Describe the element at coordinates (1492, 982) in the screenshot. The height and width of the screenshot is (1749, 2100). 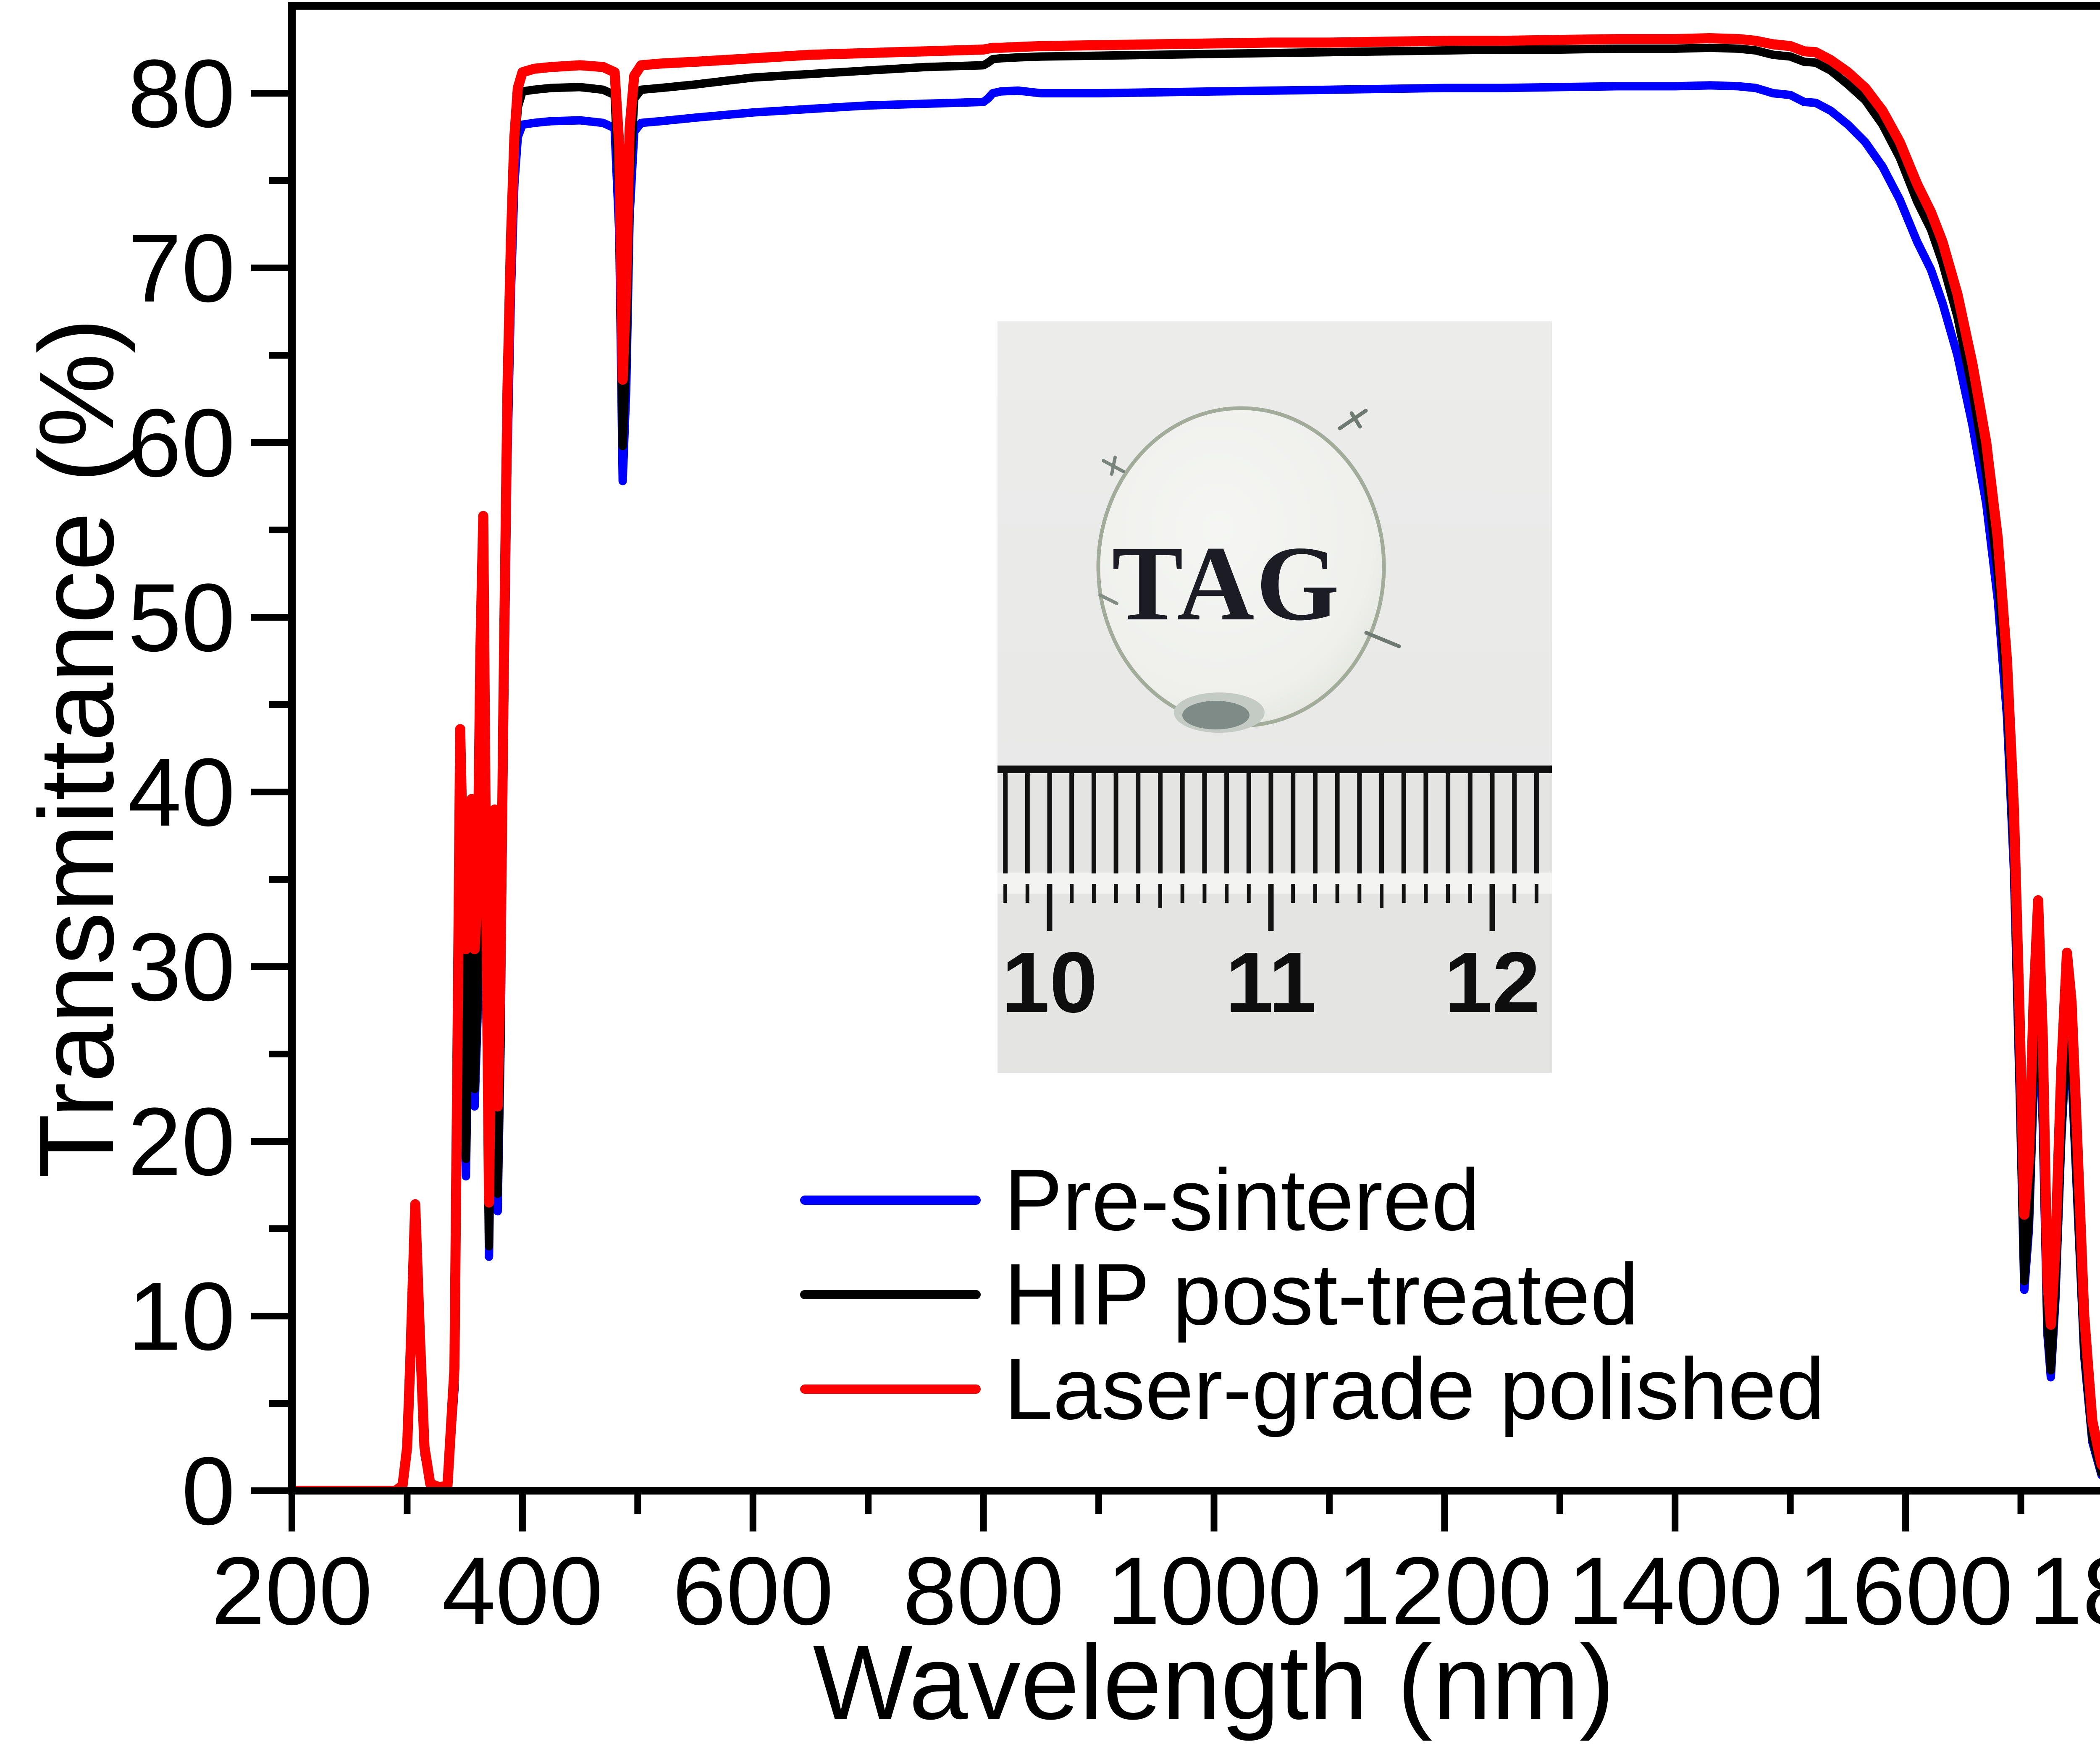
I see `ruler-number: 12` at that location.